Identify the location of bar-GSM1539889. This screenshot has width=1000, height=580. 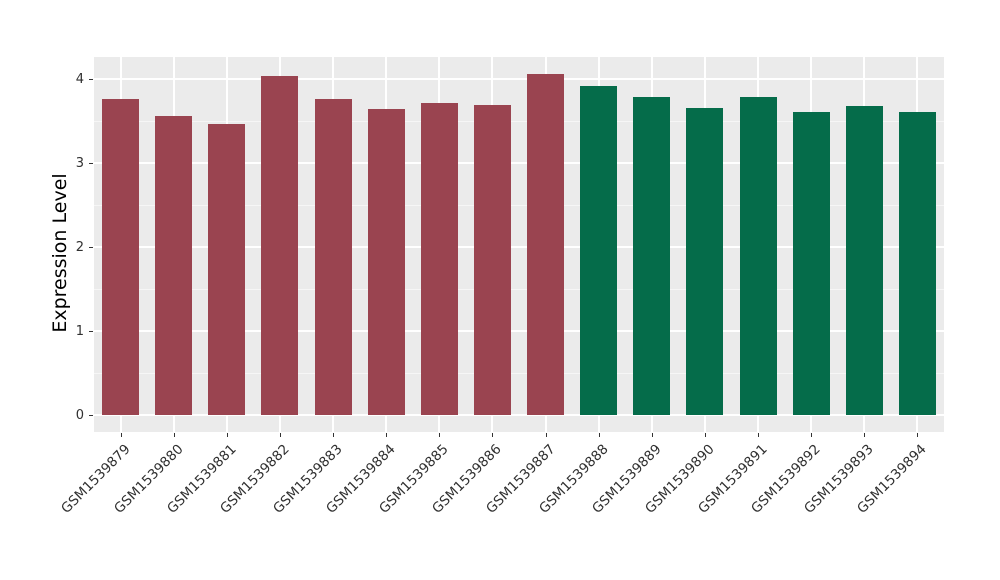
(652, 255).